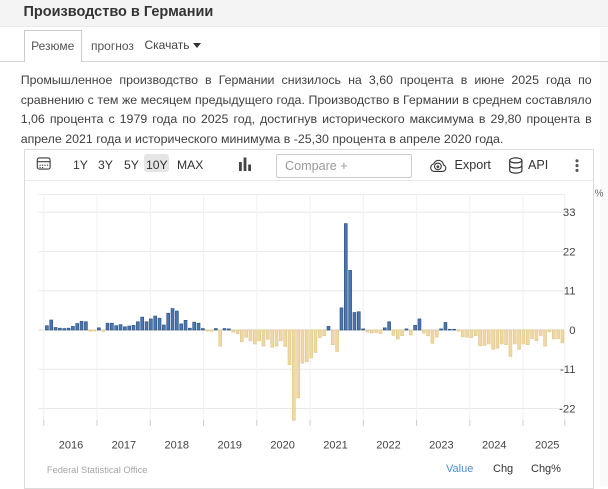  Describe the element at coordinates (388, 446) in the screenshot. I see `svg-text: 2022` at that location.